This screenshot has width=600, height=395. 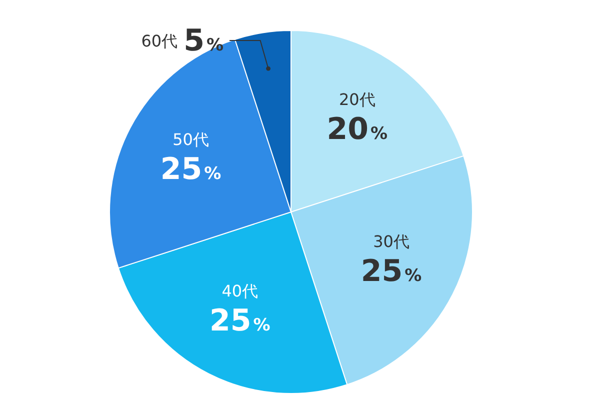 What do you see at coordinates (159, 41) in the screenshot?
I see `slice-label: 60代` at bounding box center [159, 41].